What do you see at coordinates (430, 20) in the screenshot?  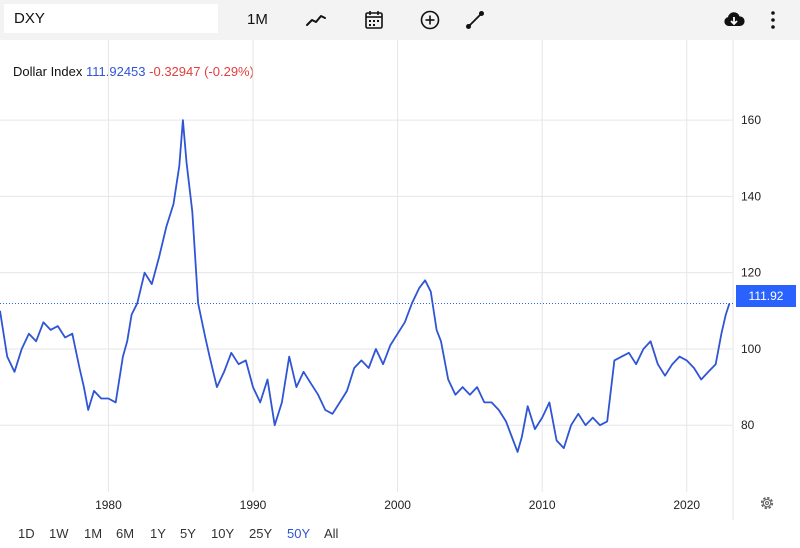 I see `add-compare-icon` at bounding box center [430, 20].